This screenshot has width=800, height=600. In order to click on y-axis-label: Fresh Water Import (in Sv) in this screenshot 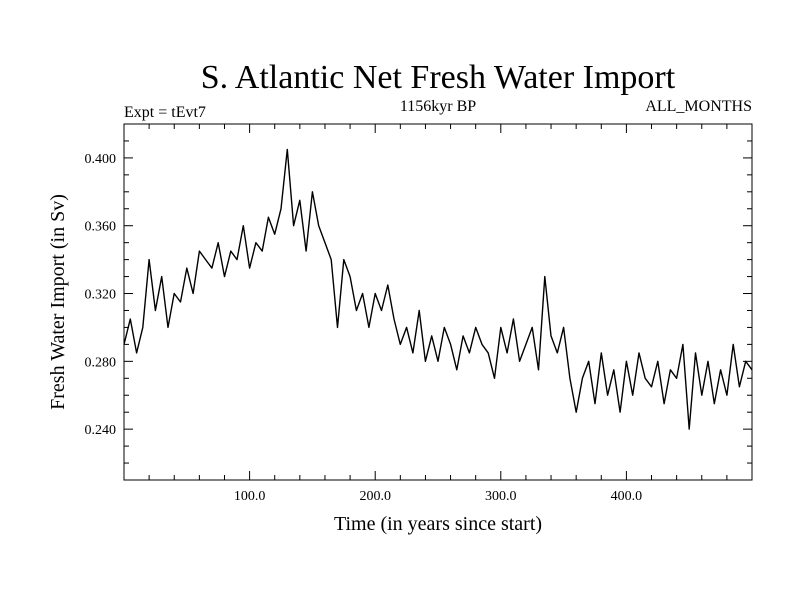, I will do `click(58, 302)`.